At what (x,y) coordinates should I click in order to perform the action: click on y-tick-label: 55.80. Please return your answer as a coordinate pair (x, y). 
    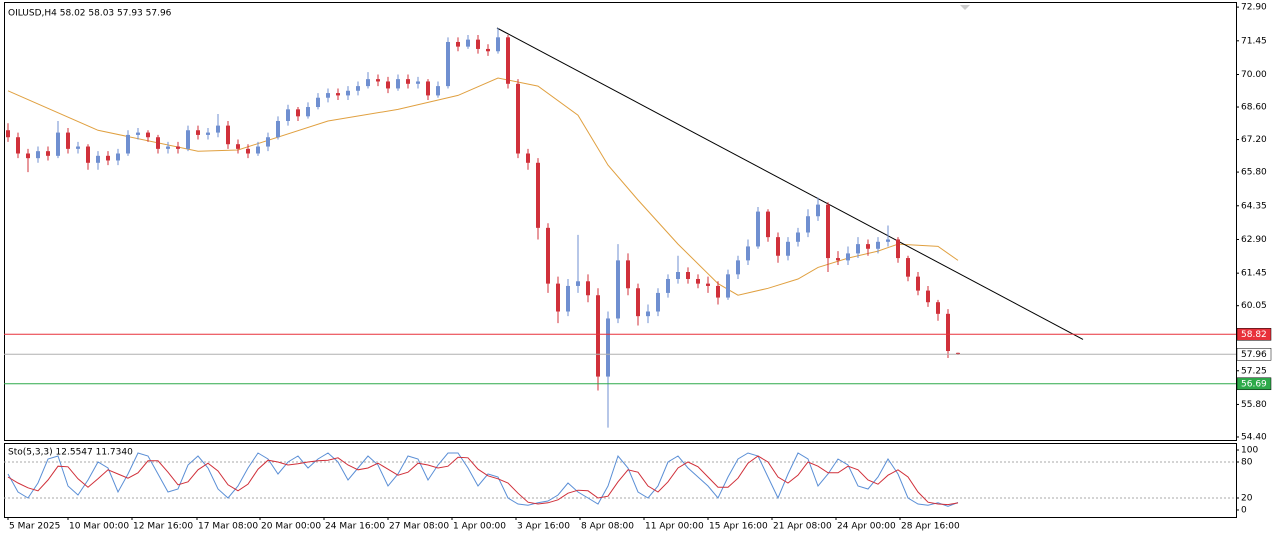
    Looking at the image, I should click on (1254, 405).